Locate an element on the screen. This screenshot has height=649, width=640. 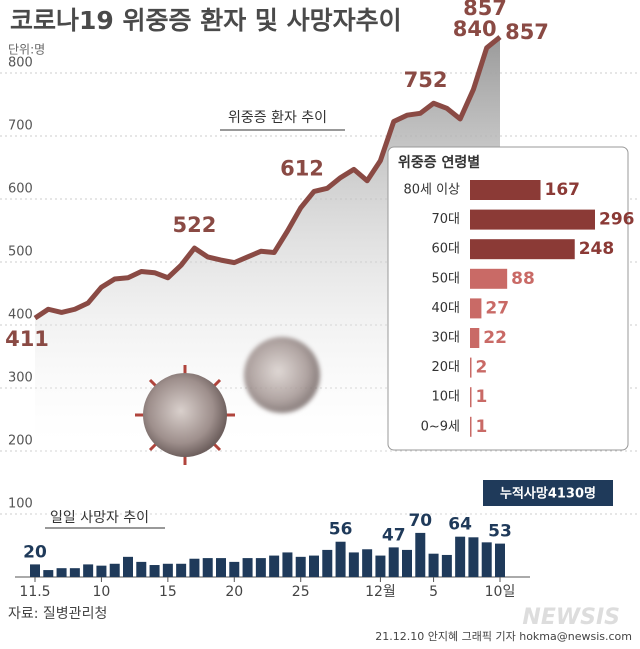
x-tick-label: 15 is located at coordinates (168, 592).